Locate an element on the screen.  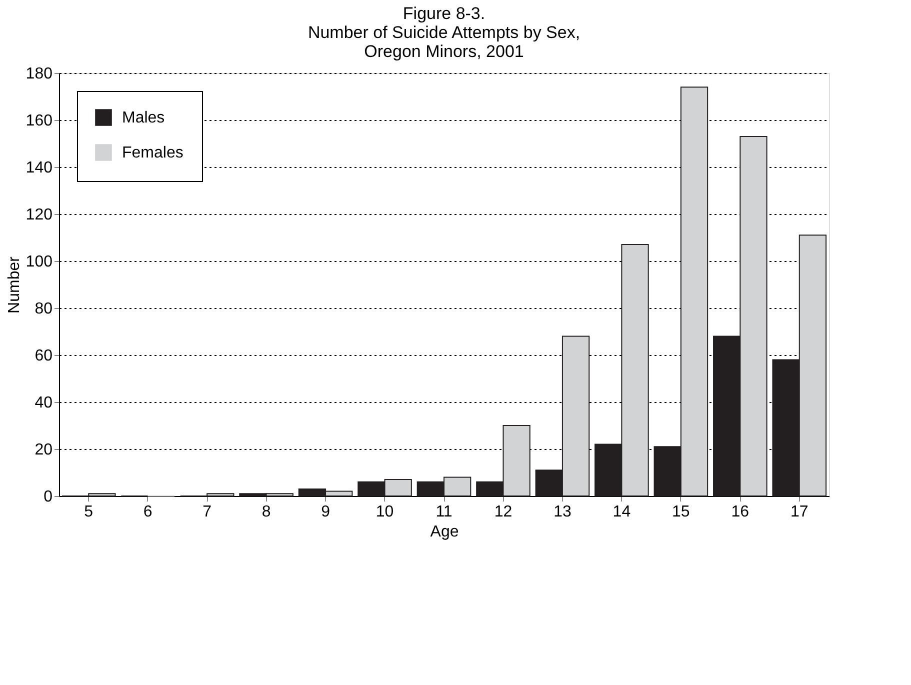
x-tick-label: 11 is located at coordinates (444, 512).